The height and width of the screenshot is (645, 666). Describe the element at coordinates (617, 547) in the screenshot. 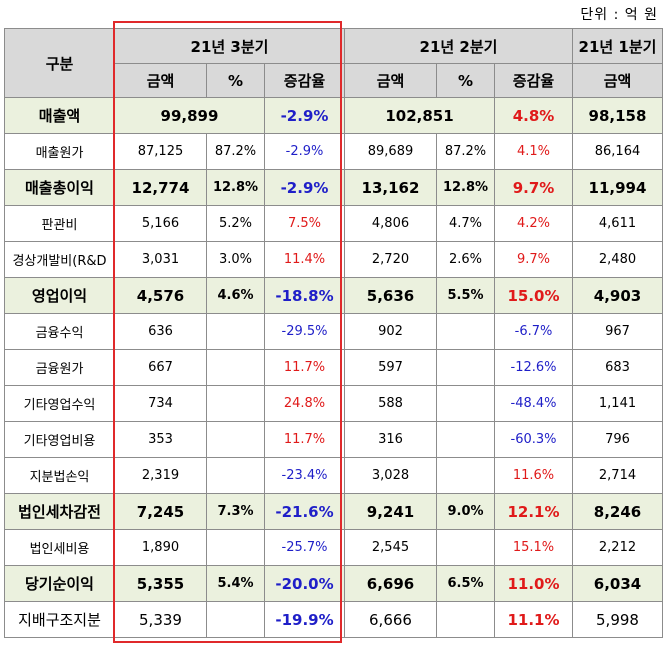

I see `q1-amount: 2,212` at that location.